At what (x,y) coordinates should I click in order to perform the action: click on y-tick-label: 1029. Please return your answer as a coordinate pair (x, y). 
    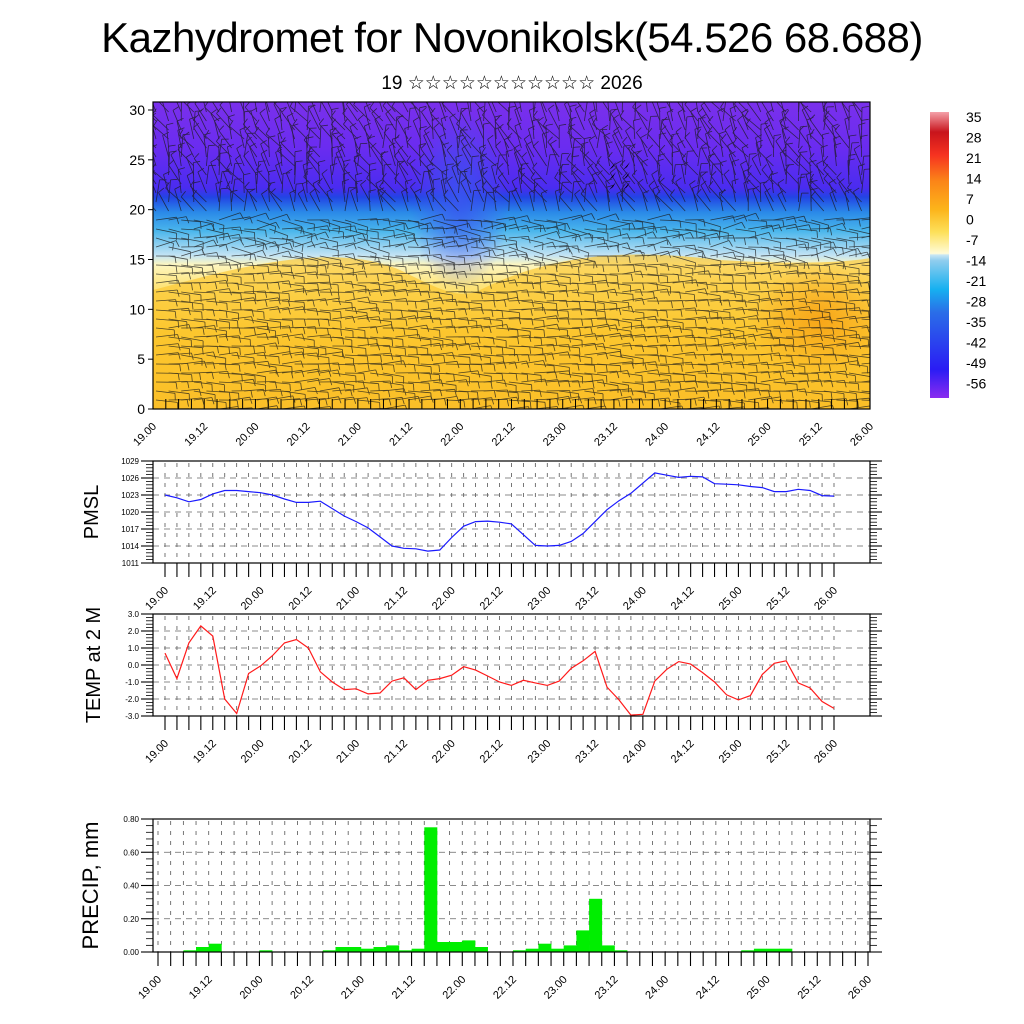
    Looking at the image, I should click on (130, 461).